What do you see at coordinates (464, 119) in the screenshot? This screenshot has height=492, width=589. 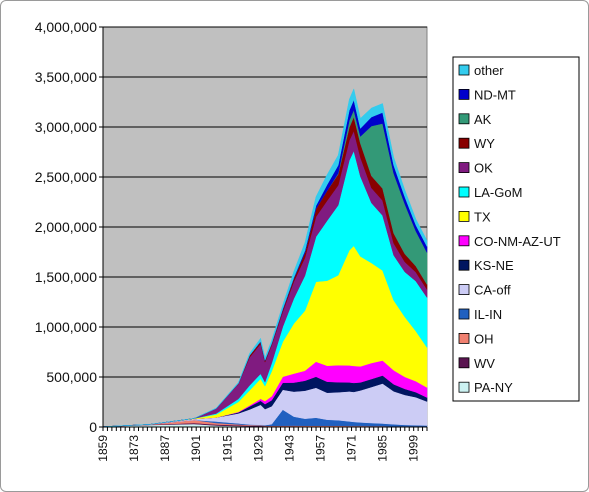 I see `legend-swatch-ak` at bounding box center [464, 119].